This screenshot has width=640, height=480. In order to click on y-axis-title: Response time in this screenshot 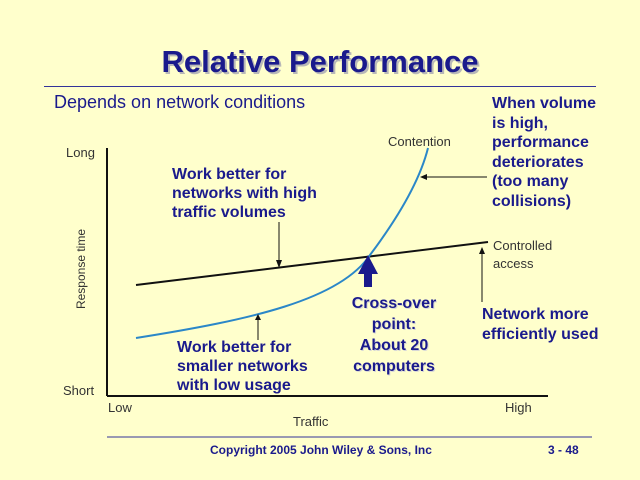, I will do `click(81, 269)`.